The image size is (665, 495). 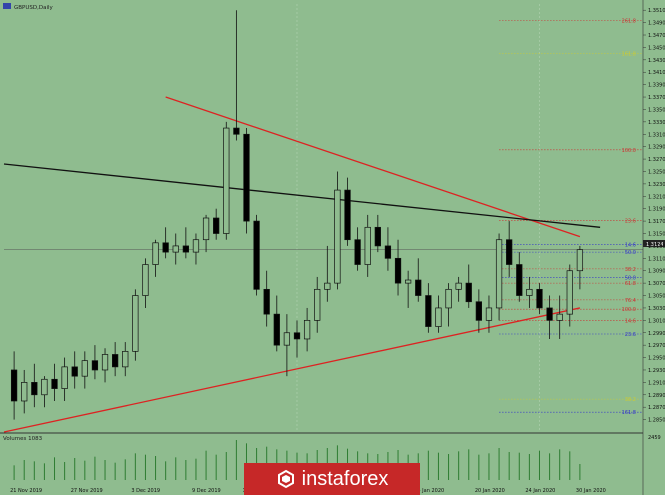 I want to click on date-label: 30 Jan 2020, so click(x=591, y=491).